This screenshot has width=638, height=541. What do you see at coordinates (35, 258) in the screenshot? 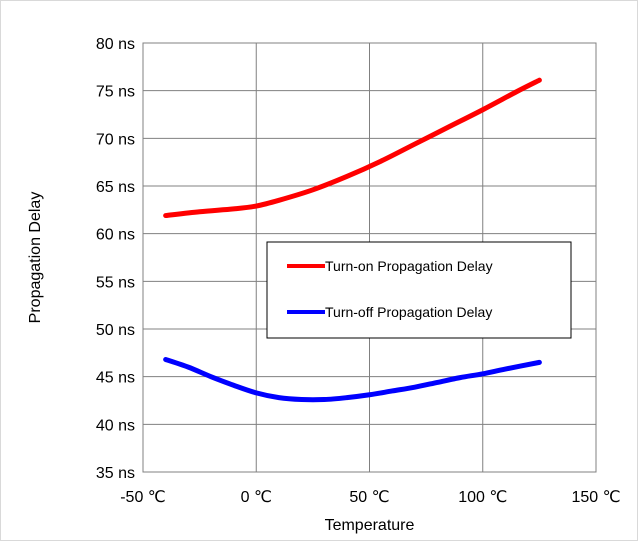
I see `y-axis-title: Propagation Delay` at bounding box center [35, 258].